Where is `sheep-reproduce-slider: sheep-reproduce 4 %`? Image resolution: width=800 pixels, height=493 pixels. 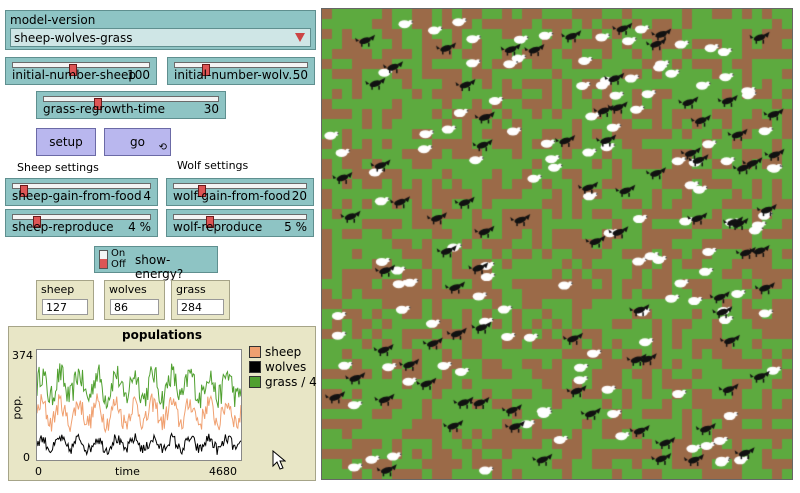
sheep-reproduce-slider: sheep-reproduce 4 % is located at coordinates (81, 223).